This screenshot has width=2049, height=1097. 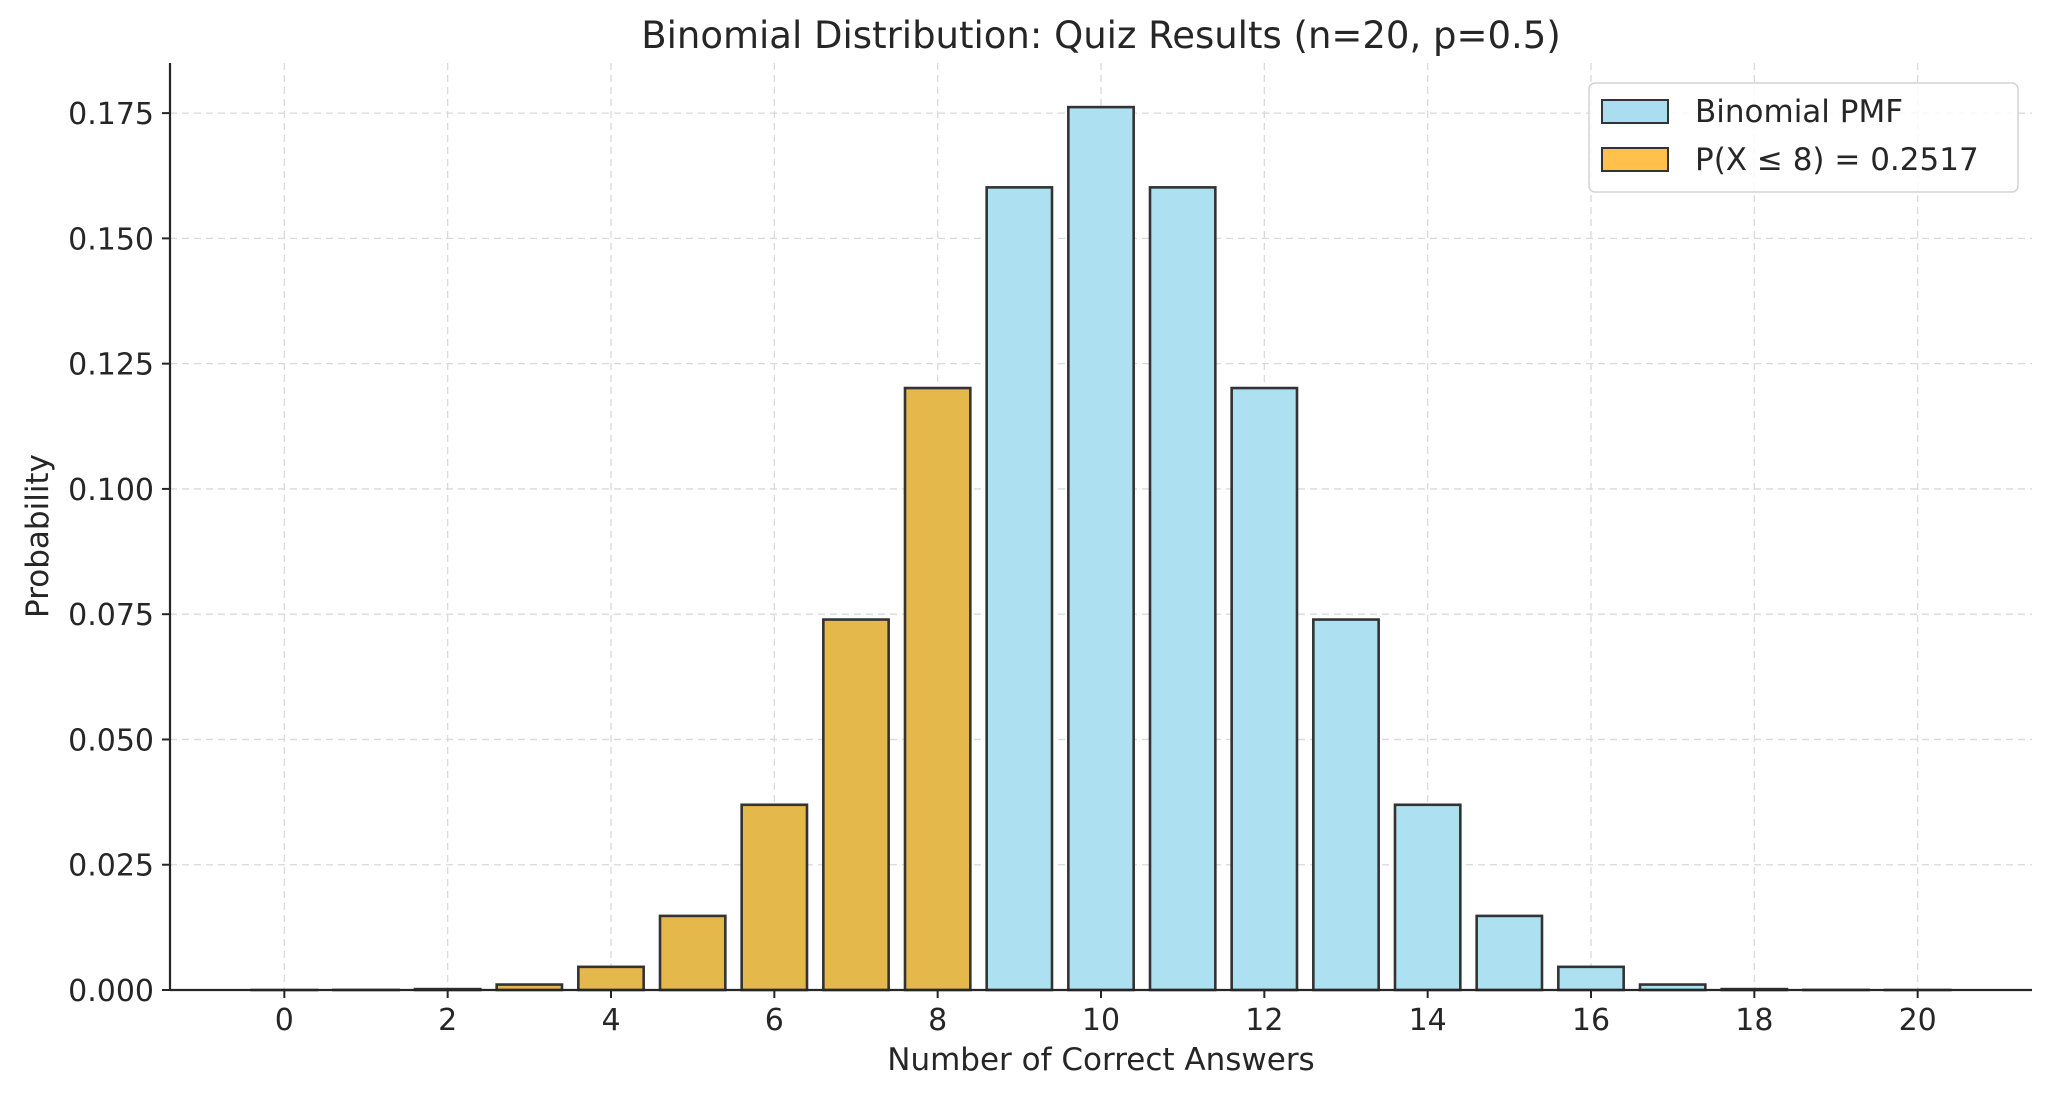 I want to click on x-tick-label: 2, so click(x=447, y=1020).